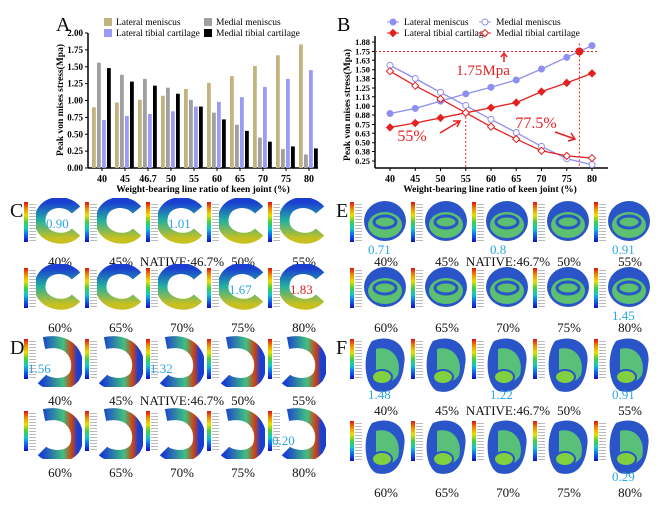 The image size is (656, 508). What do you see at coordinates (263, 179) in the screenshot?
I see `x-tick-label: 70` at bounding box center [263, 179].